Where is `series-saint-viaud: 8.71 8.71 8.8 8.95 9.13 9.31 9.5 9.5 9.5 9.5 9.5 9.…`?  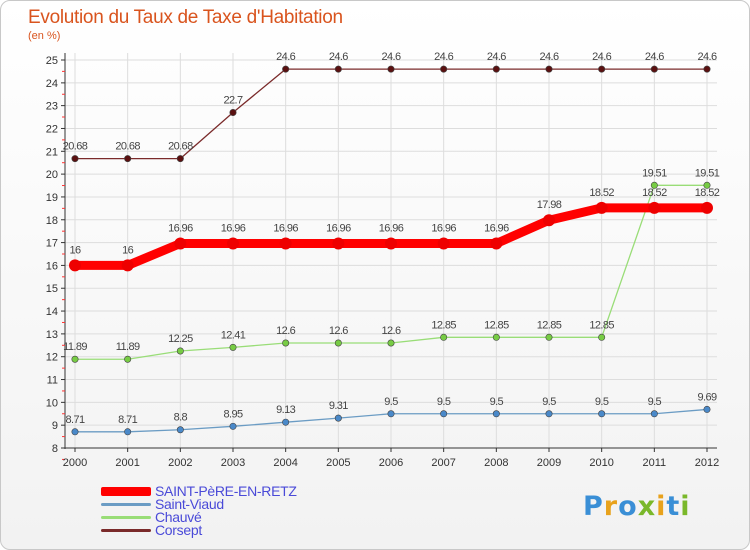
series-saint-viaud: 8.71 8.71 8.8 8.95 9.13 9.31 9.5 9.5 9.5 9.5 9.5 9.… is located at coordinates (391, 413).